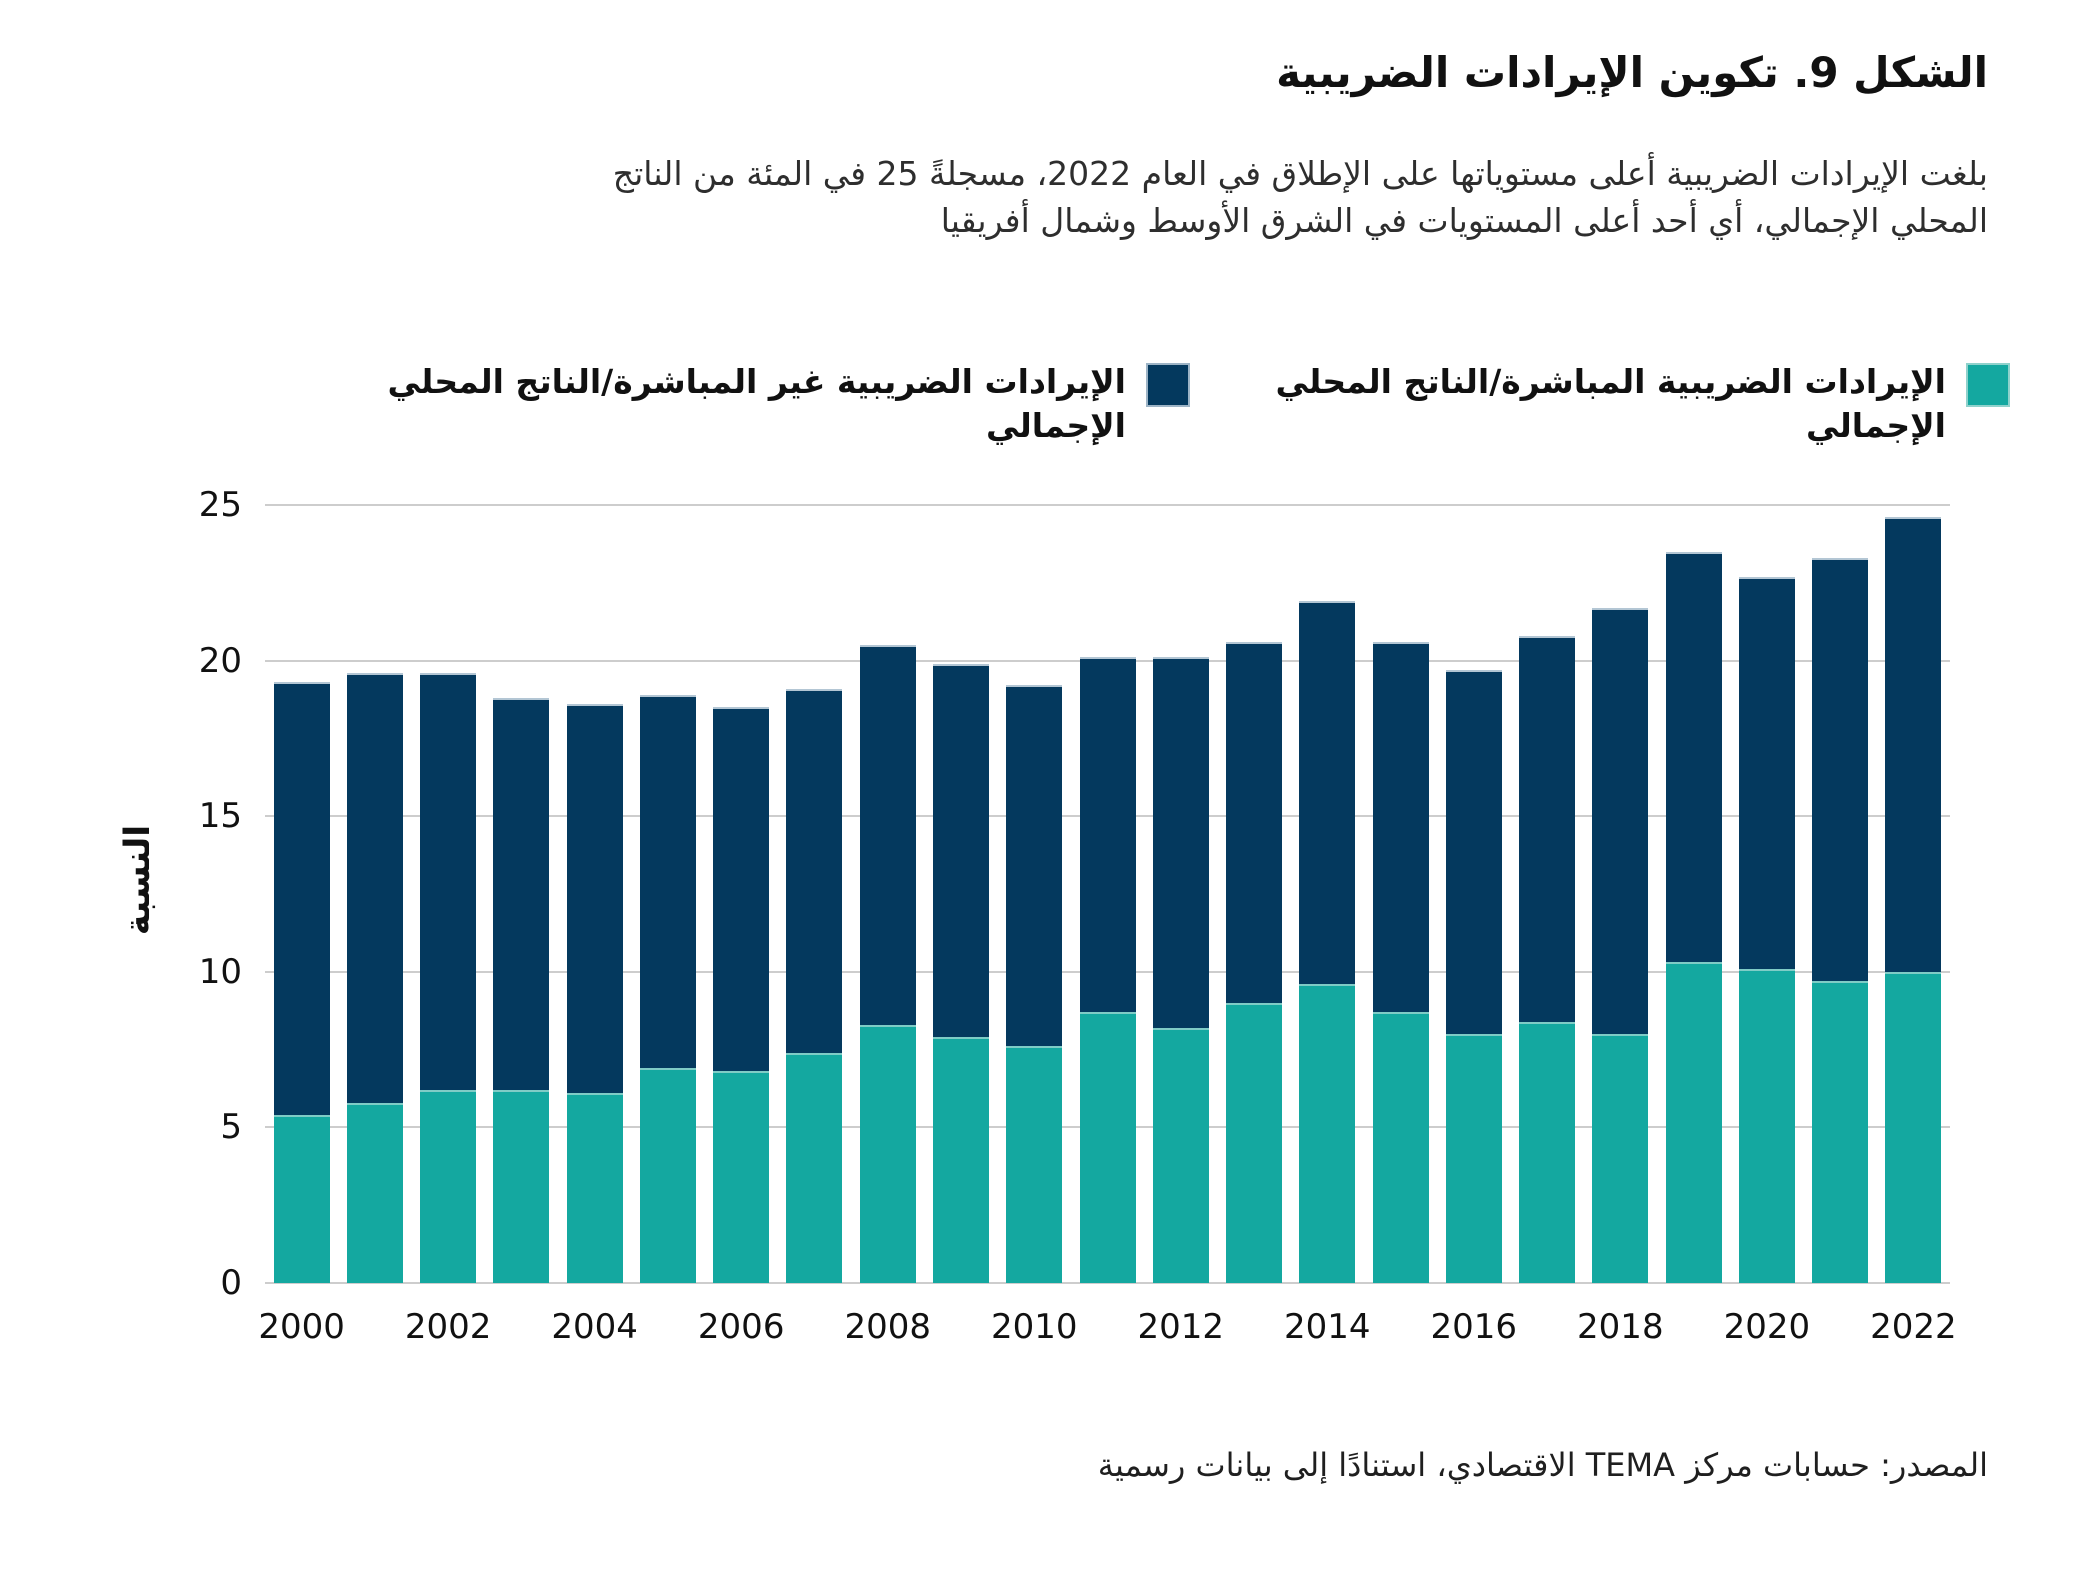 Image resolution: width=2084 pixels, height=1574 pixels. Describe the element at coordinates (1693, 757) in the screenshot. I see `bar-segment-indirect-2019` at that location.